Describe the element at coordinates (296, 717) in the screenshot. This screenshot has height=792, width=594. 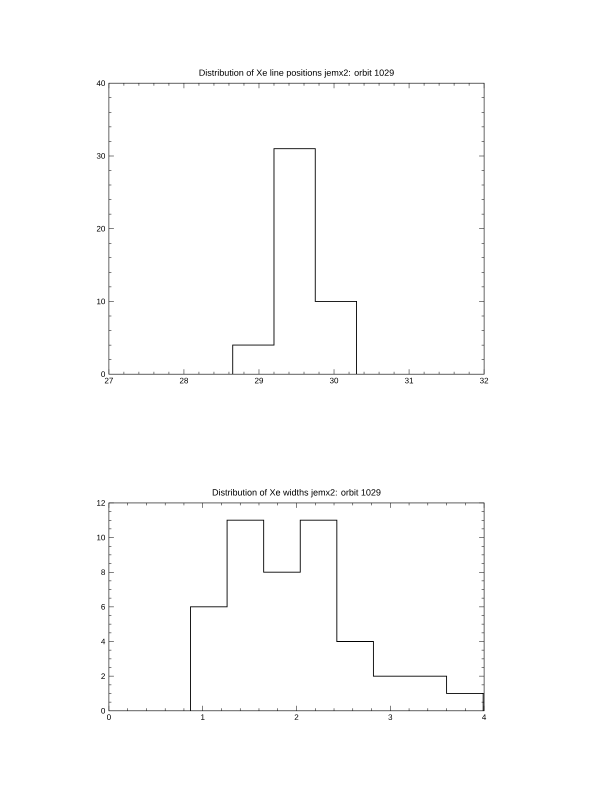
I see `x-tick-label: 2` at that location.